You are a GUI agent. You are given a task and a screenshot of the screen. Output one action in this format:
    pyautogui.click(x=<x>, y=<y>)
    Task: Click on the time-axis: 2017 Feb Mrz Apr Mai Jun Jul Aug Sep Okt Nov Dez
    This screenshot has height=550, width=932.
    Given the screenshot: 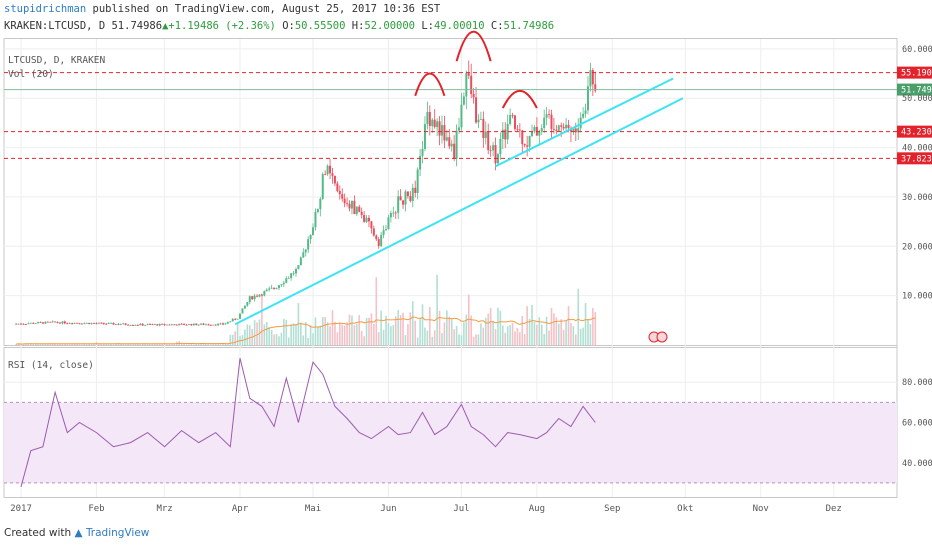 What is the action you would take?
    pyautogui.click(x=426, y=509)
    